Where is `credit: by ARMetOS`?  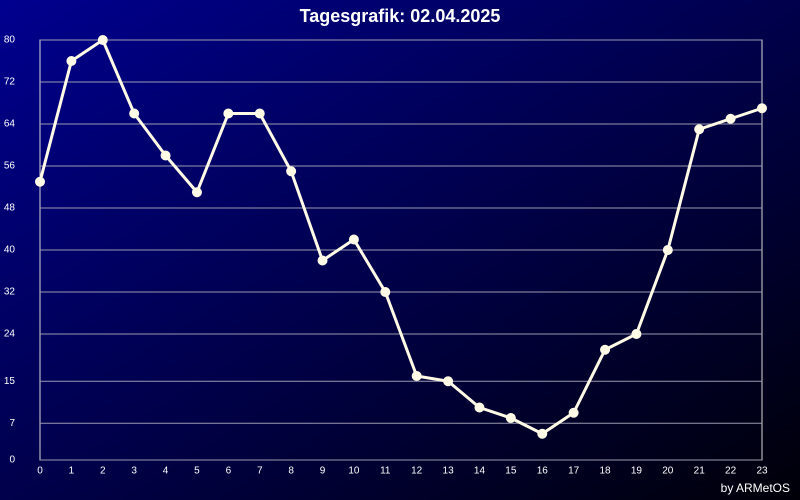 credit: by ARMetOS is located at coordinates (755, 488).